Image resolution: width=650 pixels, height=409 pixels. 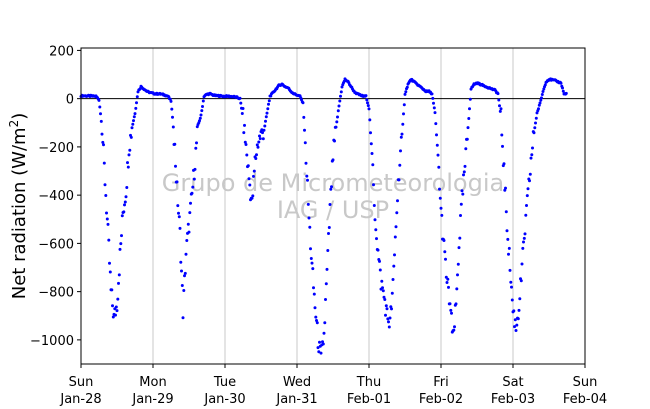 What do you see at coordinates (56, 244) in the screenshot?
I see `y-tick-label: −600` at bounding box center [56, 244].